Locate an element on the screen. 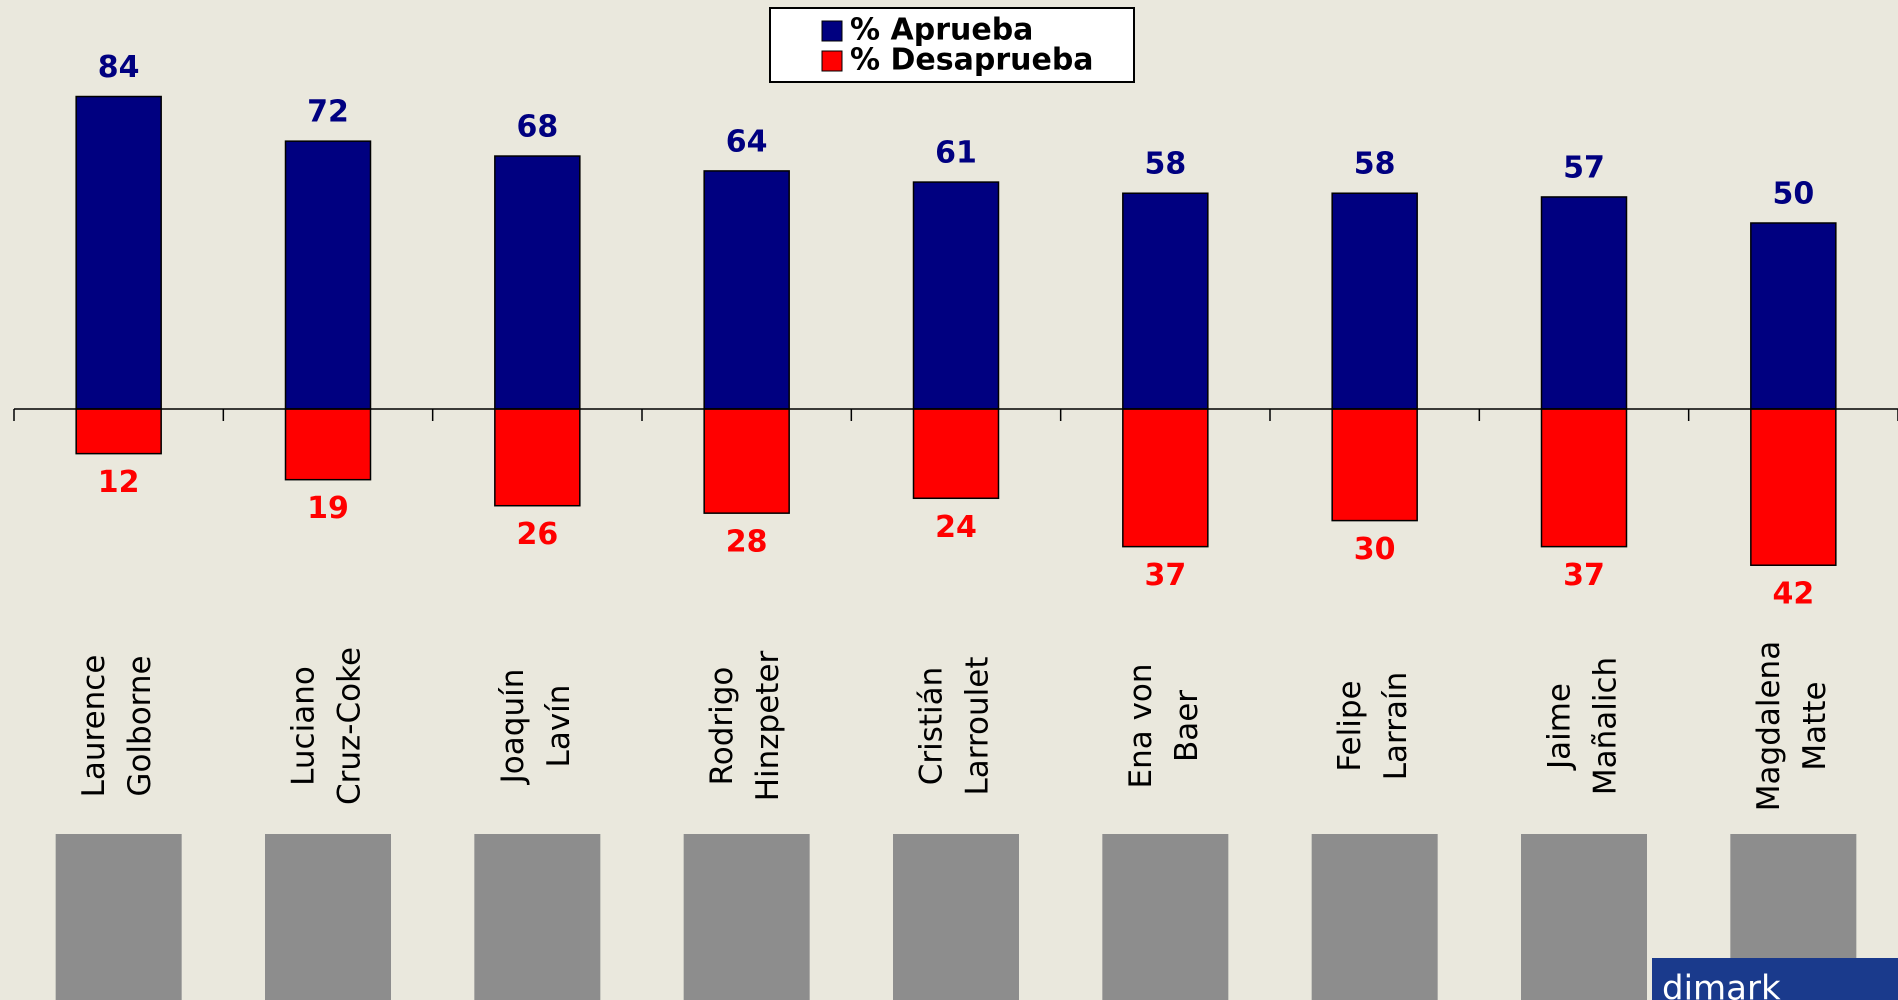 The image size is (1898, 1000). logo-box is located at coordinates (1775, 979).